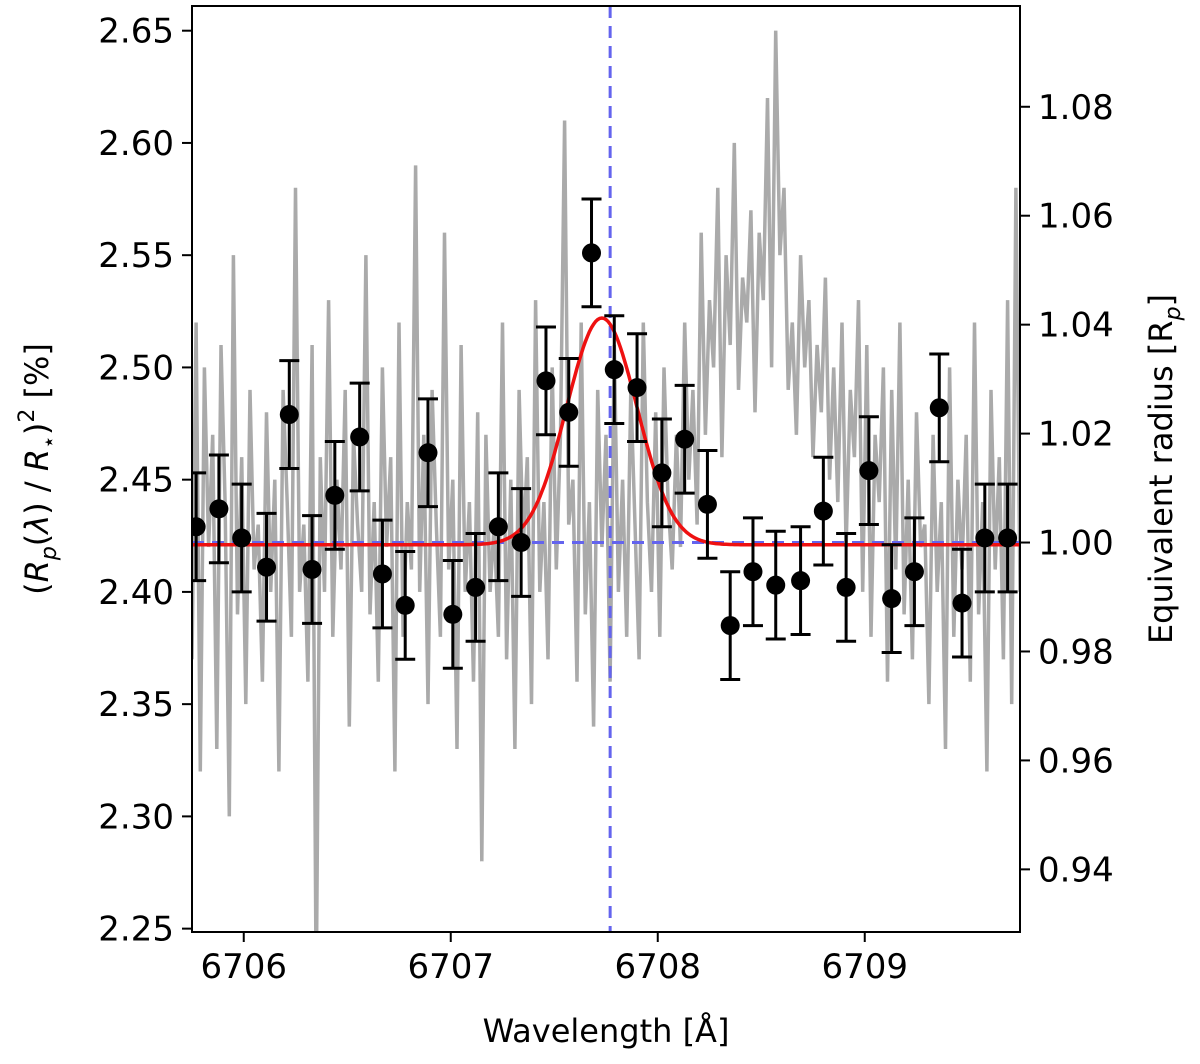  Describe the element at coordinates (136, 817) in the screenshot. I see `y-tick-label: 2.30` at that location.